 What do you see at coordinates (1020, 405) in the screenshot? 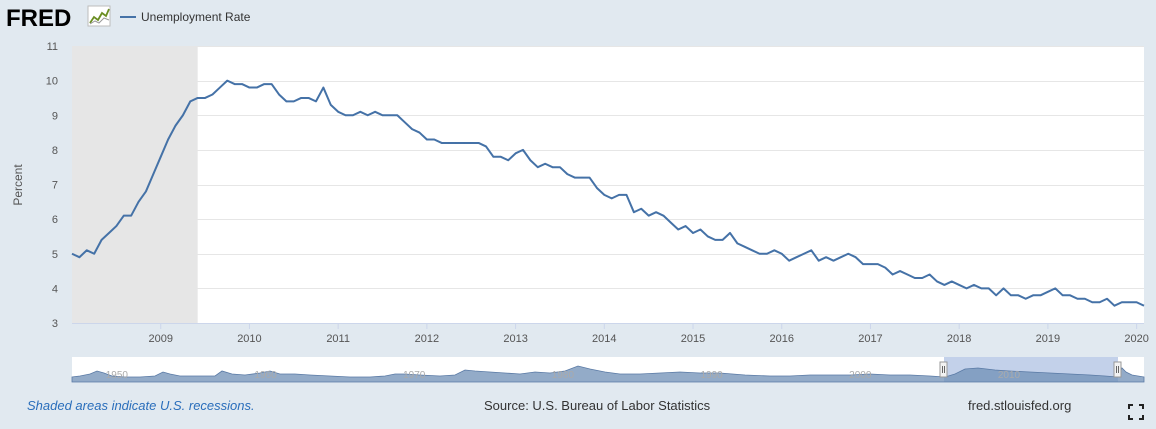
I see `site-link: fred.stlouisfed.org` at bounding box center [1020, 405].